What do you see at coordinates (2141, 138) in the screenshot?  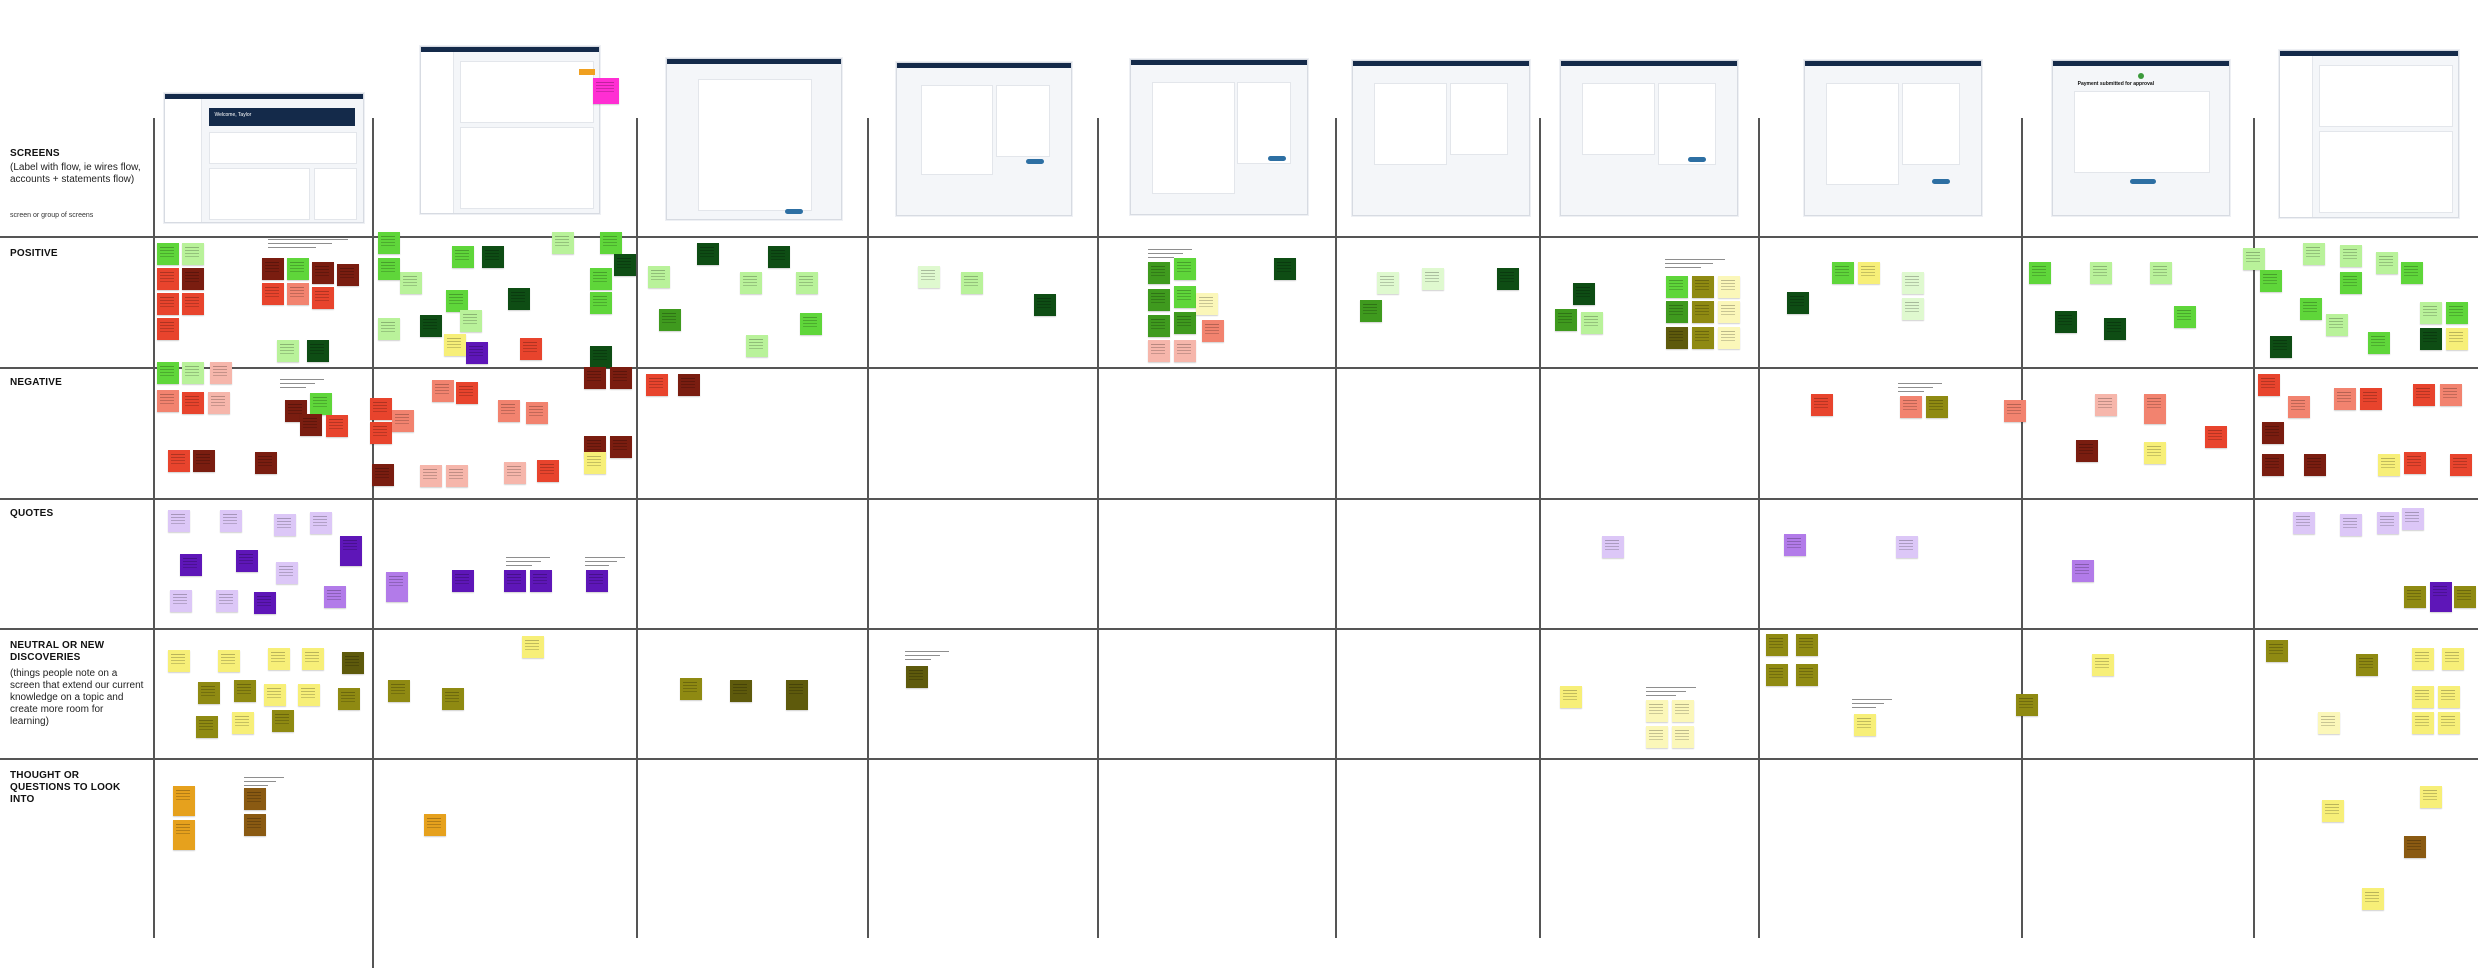 I see `screen-thumbnail-submitted: Payment submitted for approval` at bounding box center [2141, 138].